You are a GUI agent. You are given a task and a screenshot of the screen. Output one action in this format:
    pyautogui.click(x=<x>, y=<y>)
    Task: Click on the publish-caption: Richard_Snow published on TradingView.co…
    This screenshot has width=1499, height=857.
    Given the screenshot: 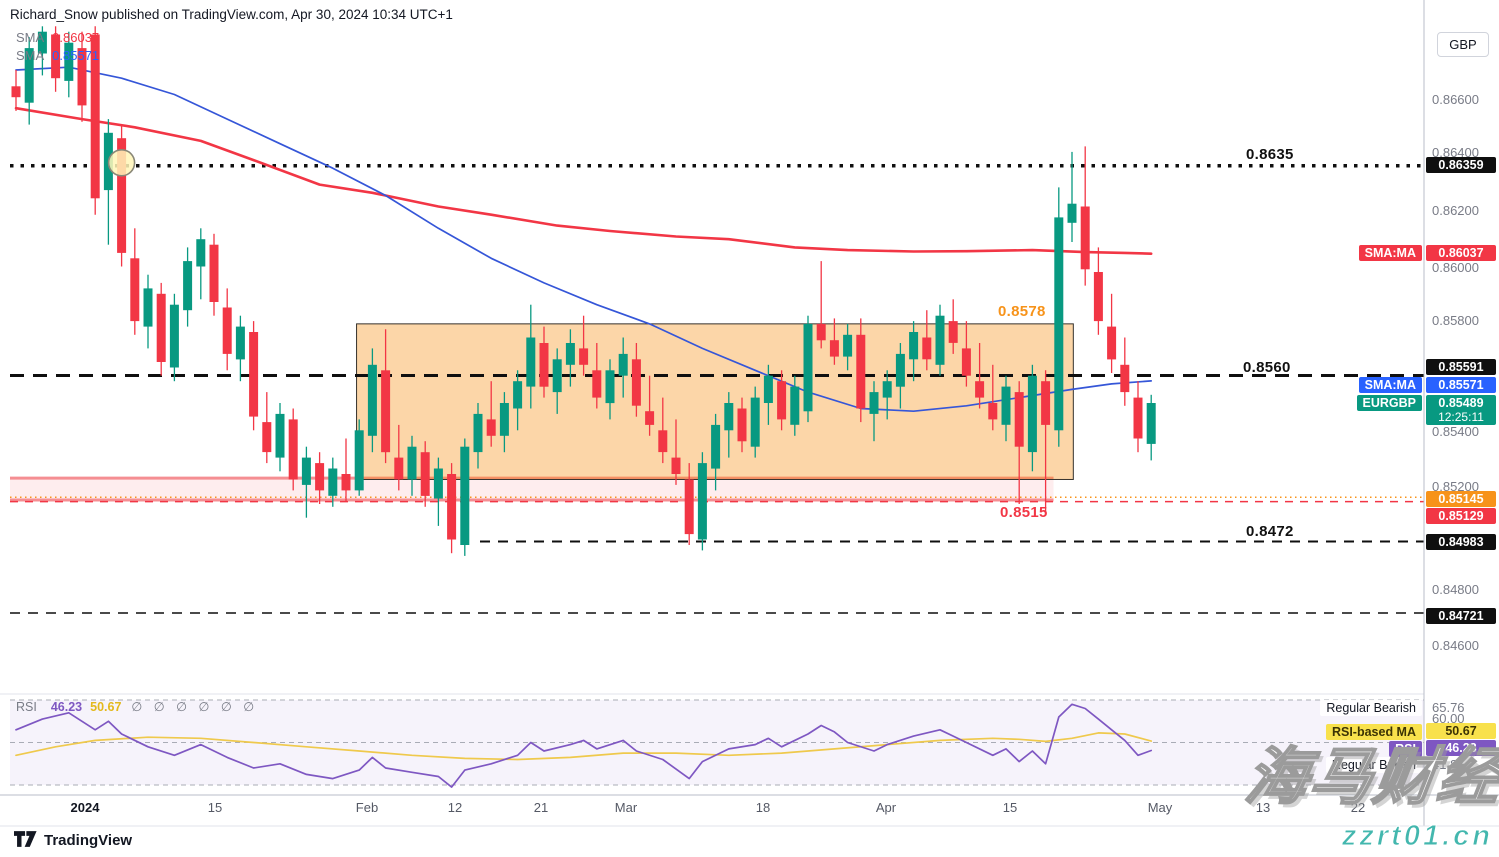 What is the action you would take?
    pyautogui.click(x=231, y=14)
    